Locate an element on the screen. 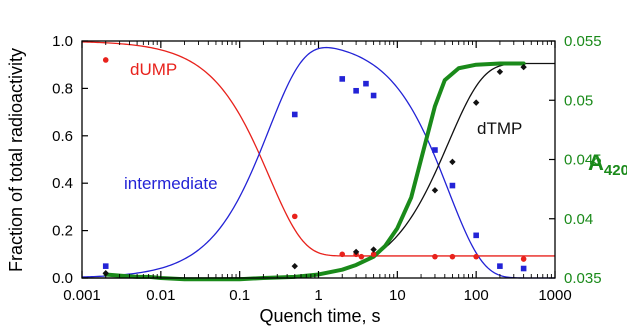  x-tick-label: 0.001 is located at coordinates (82, 295).